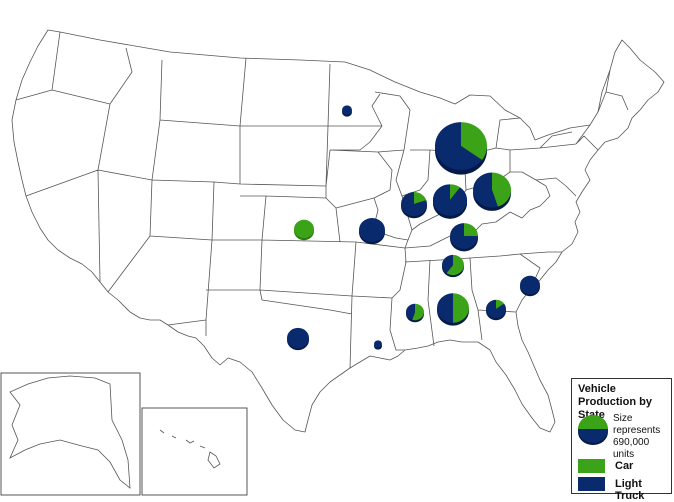 The width and height of the screenshot is (674, 502). I want to click on pie-louisiana, so click(378, 345).